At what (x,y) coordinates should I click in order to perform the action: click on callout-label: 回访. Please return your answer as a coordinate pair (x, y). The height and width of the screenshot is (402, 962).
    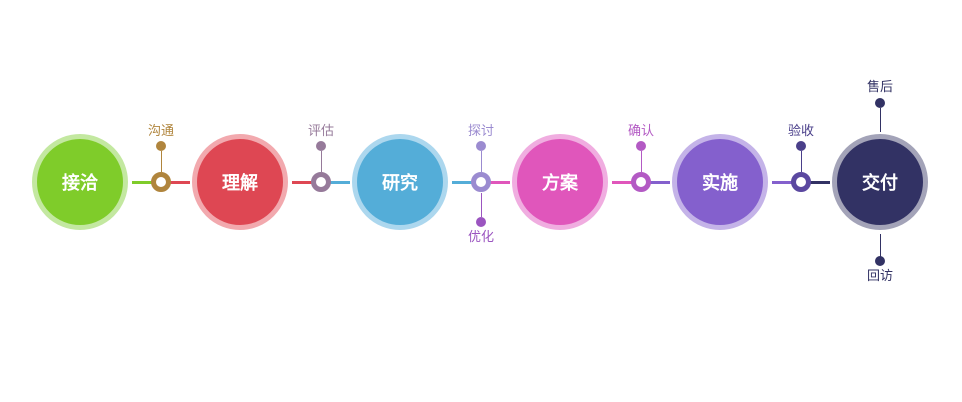
    Looking at the image, I should click on (879, 276).